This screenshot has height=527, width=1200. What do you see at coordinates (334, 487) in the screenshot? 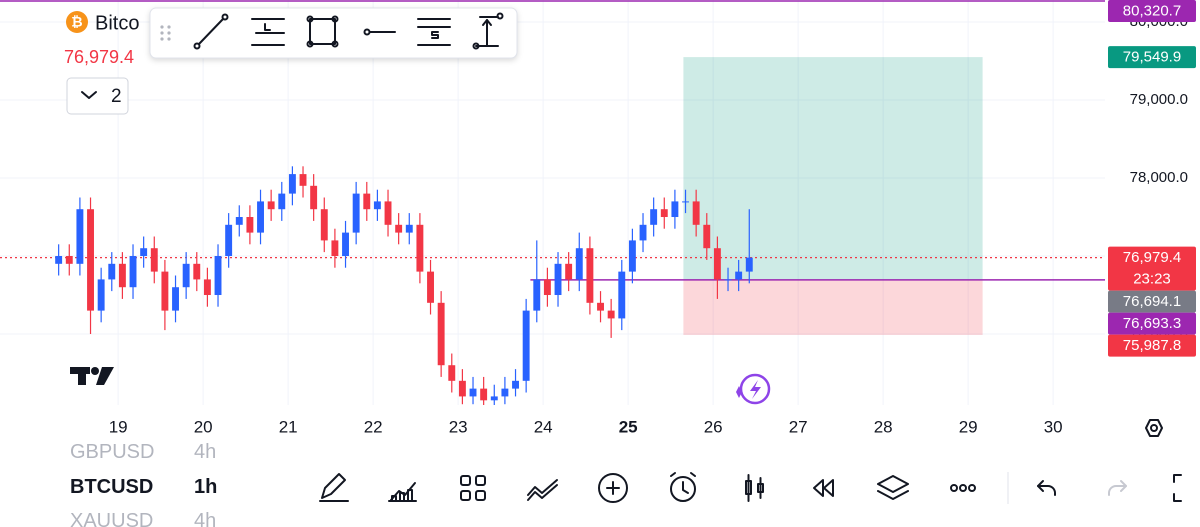
I see `draw-button` at bounding box center [334, 487].